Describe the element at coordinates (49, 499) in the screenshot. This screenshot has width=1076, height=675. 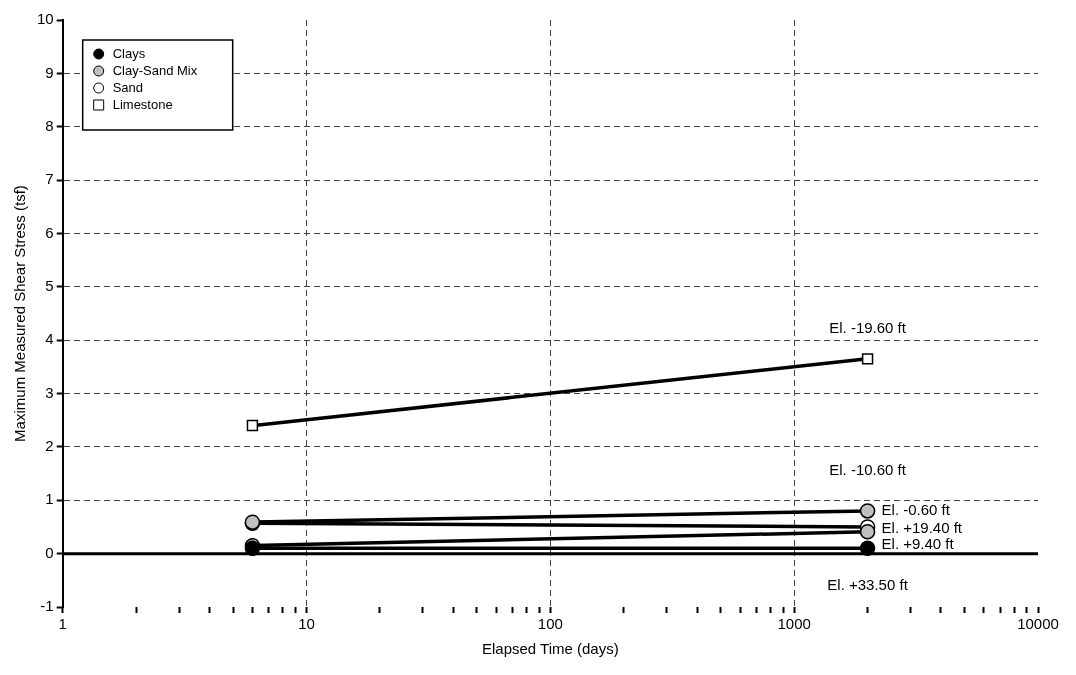
I see `y-tick-label: 1` at that location.